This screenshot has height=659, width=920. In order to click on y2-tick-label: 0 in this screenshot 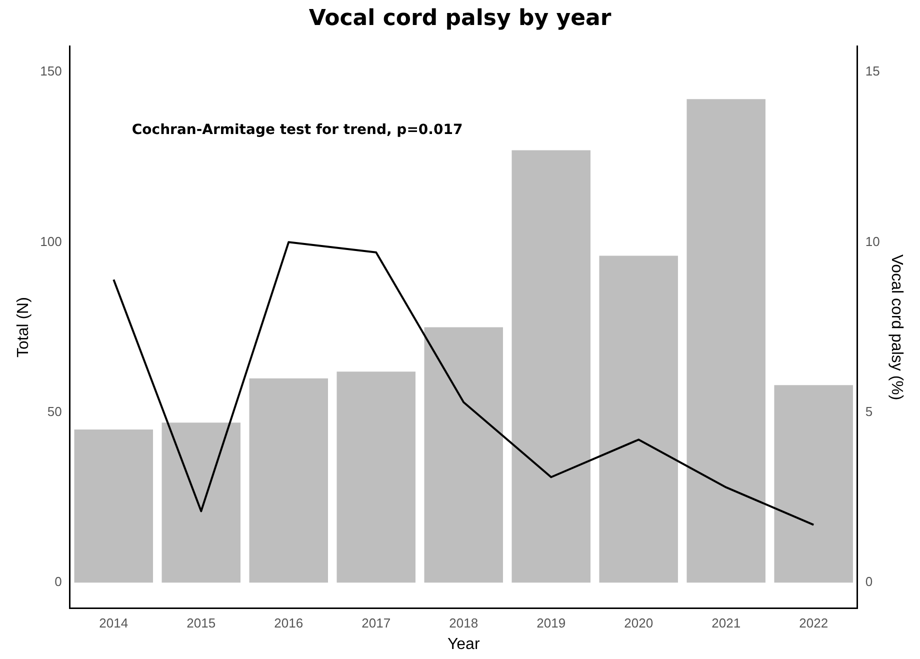, I will do `click(869, 582)`.